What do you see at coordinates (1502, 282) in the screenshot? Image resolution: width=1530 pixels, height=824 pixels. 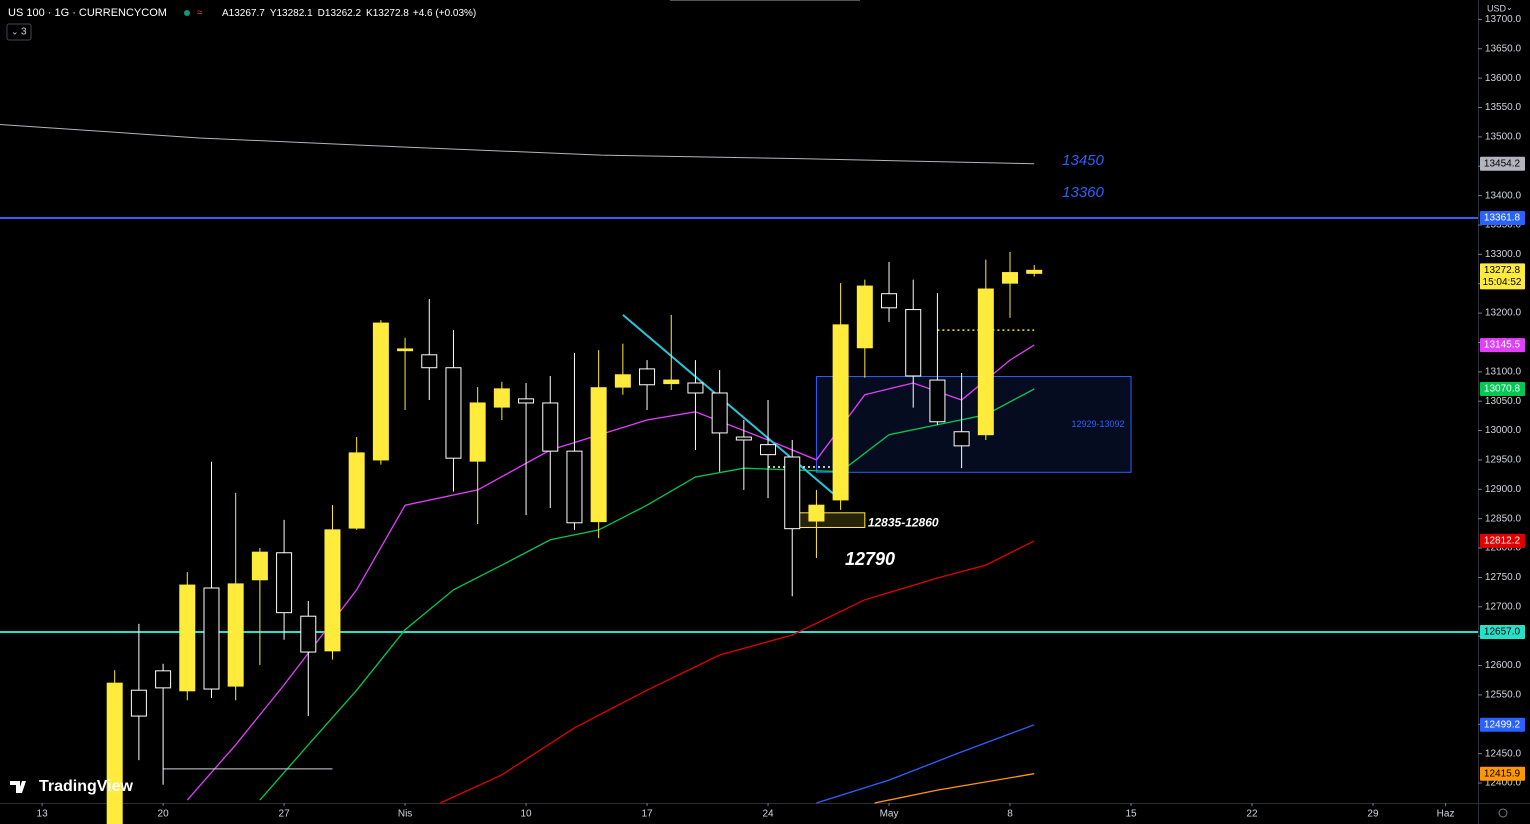 I see `countdown: 15:04:52` at bounding box center [1502, 282].